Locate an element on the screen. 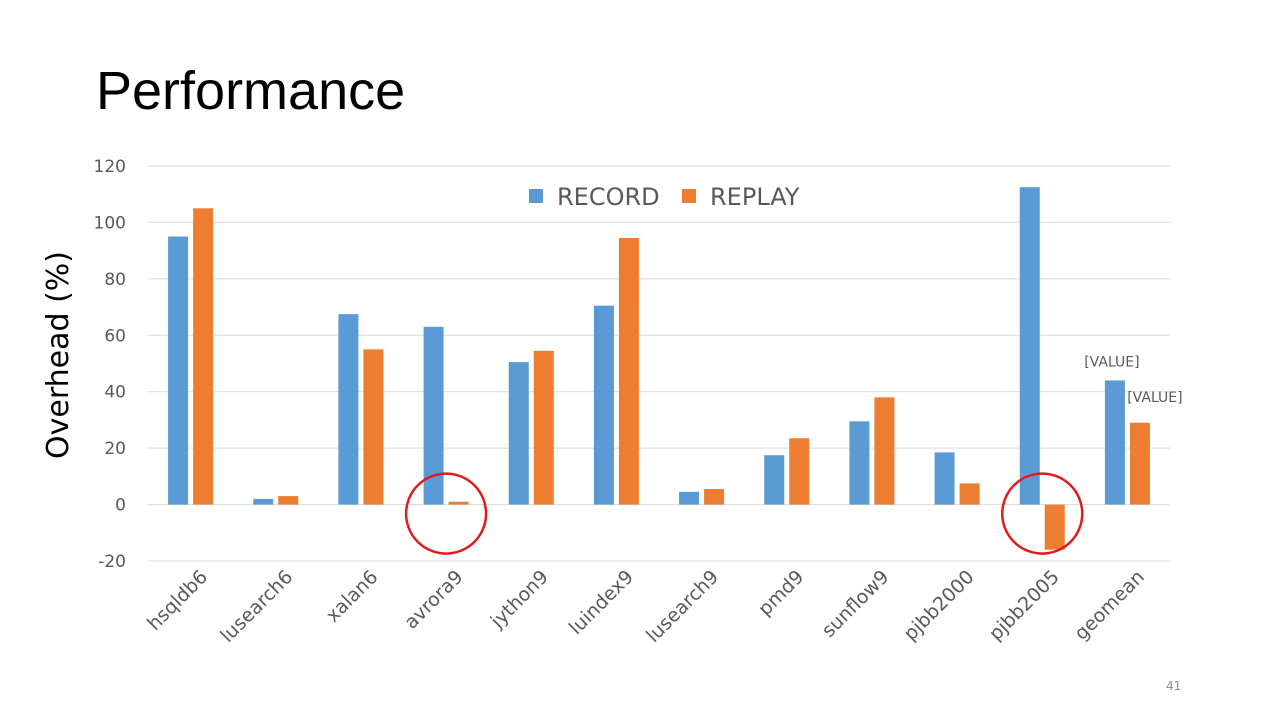  bar-record-xalan6 is located at coordinates (348, 409).